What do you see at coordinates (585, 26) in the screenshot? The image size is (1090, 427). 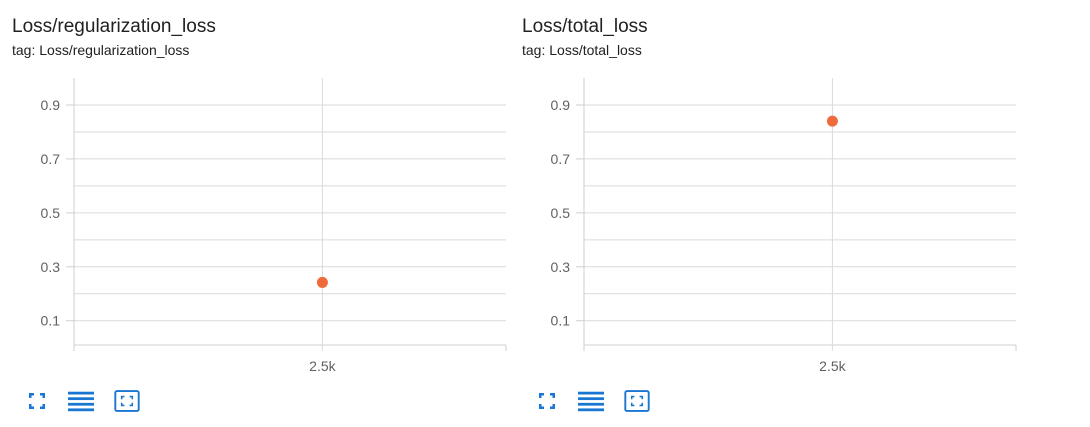 I see `chart-title: Loss/total_loss` at bounding box center [585, 26].